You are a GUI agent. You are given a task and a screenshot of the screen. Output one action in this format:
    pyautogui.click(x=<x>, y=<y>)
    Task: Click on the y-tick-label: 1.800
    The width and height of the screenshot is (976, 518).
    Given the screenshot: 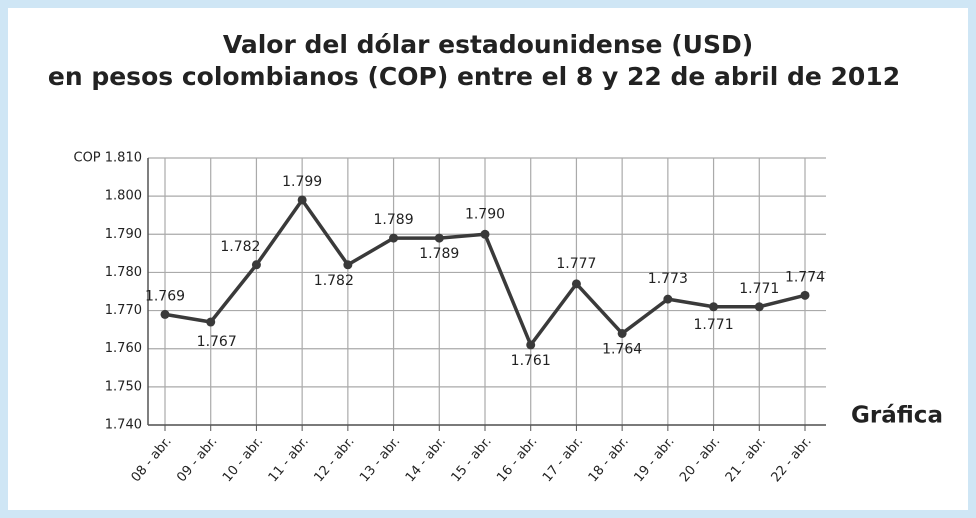 What is the action you would take?
    pyautogui.click(x=123, y=196)
    